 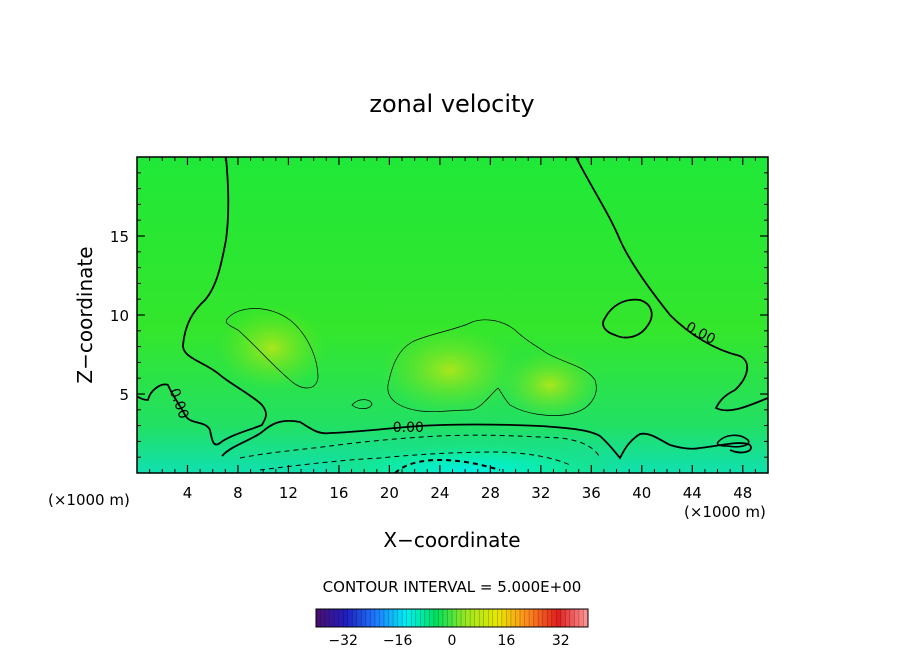 I want to click on x-tick-label: 32, so click(x=540, y=493).